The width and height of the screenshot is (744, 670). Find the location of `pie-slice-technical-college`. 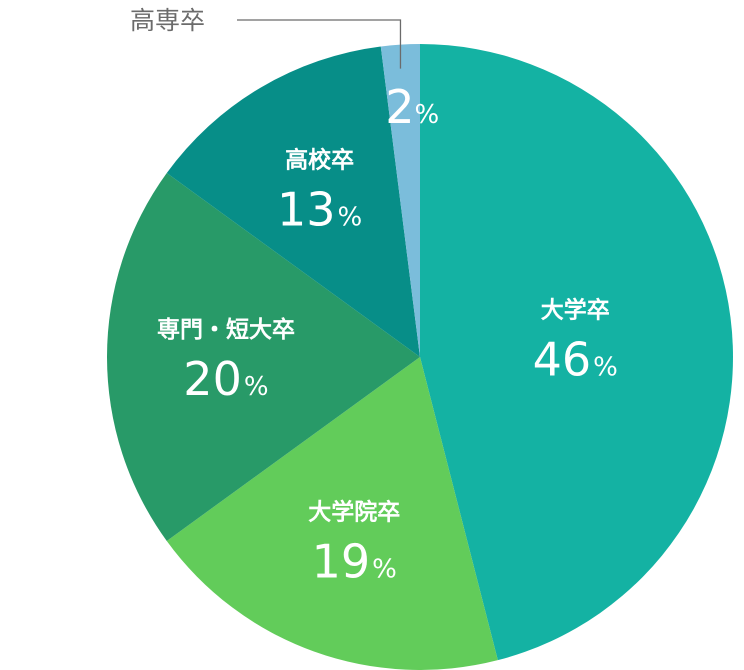

pie-slice-technical-college is located at coordinates (400, 200).